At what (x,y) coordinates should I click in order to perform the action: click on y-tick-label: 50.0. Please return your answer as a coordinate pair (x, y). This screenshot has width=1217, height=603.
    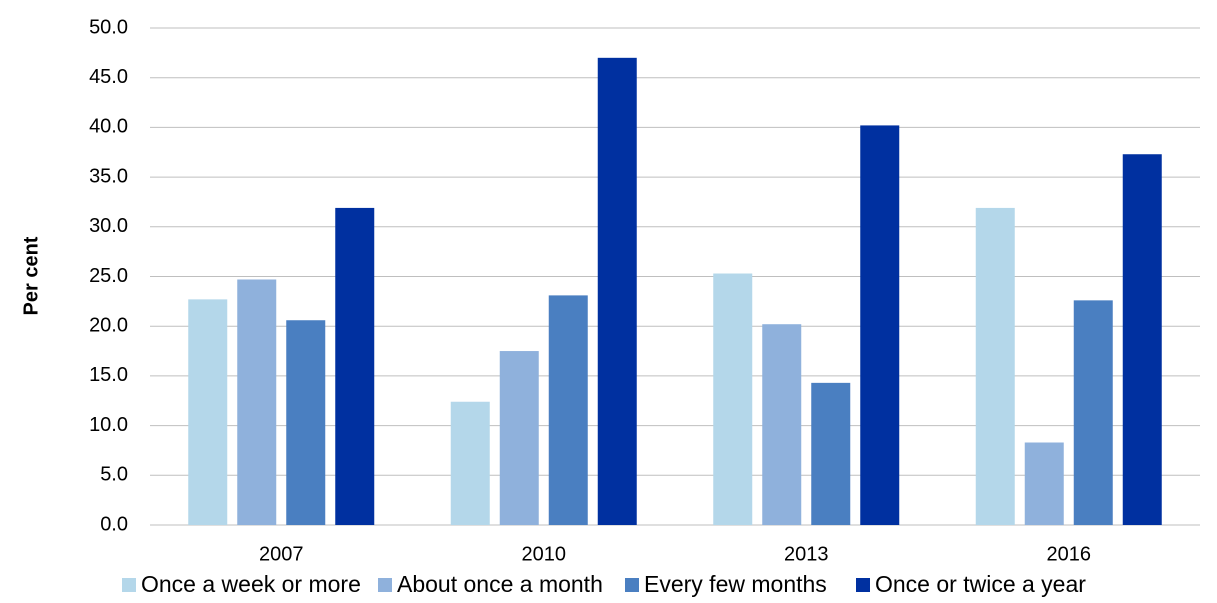
    Looking at the image, I should click on (108, 27).